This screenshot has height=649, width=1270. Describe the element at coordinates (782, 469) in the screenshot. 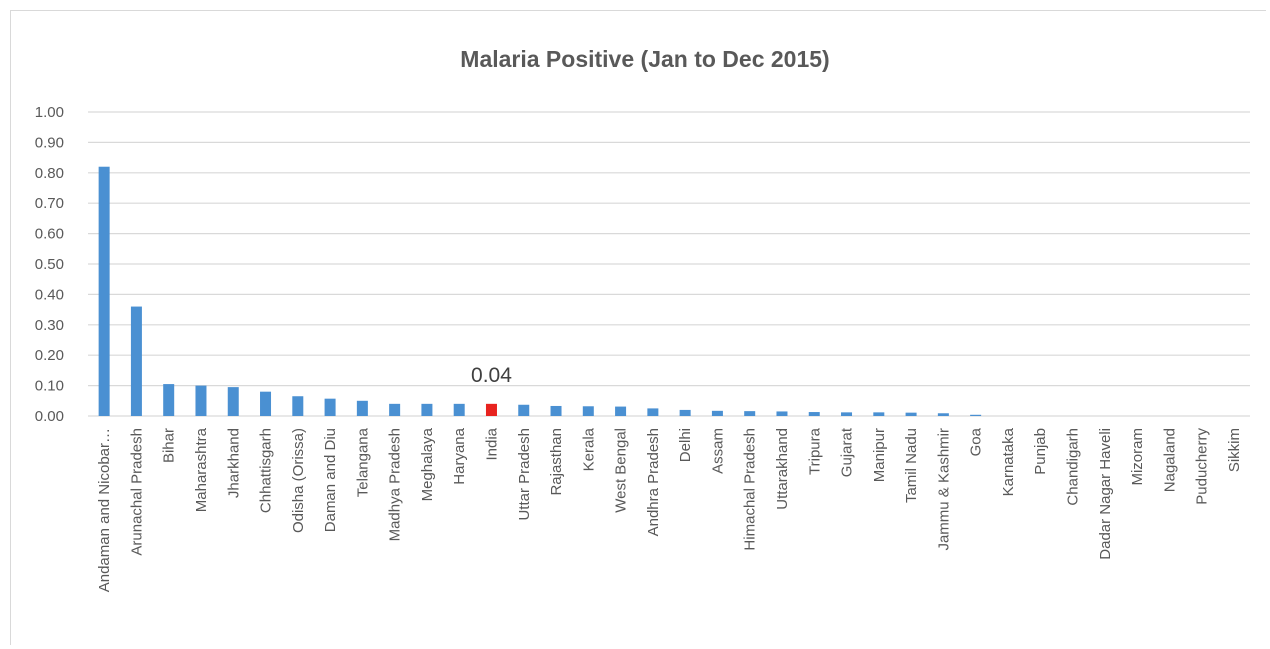

I see `x-tick-label: Uttarakhand` at that location.